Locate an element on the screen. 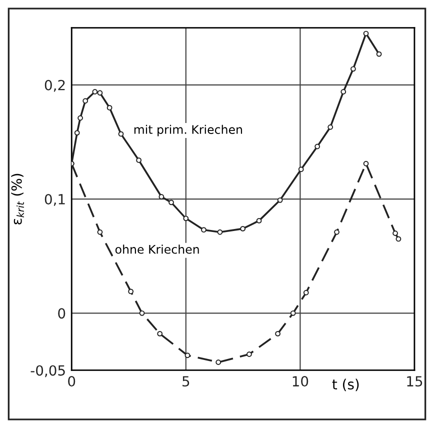 Image resolution: width=434 pixels, height=428 pixels. y-tick-label: 0 is located at coordinates (62, 313).